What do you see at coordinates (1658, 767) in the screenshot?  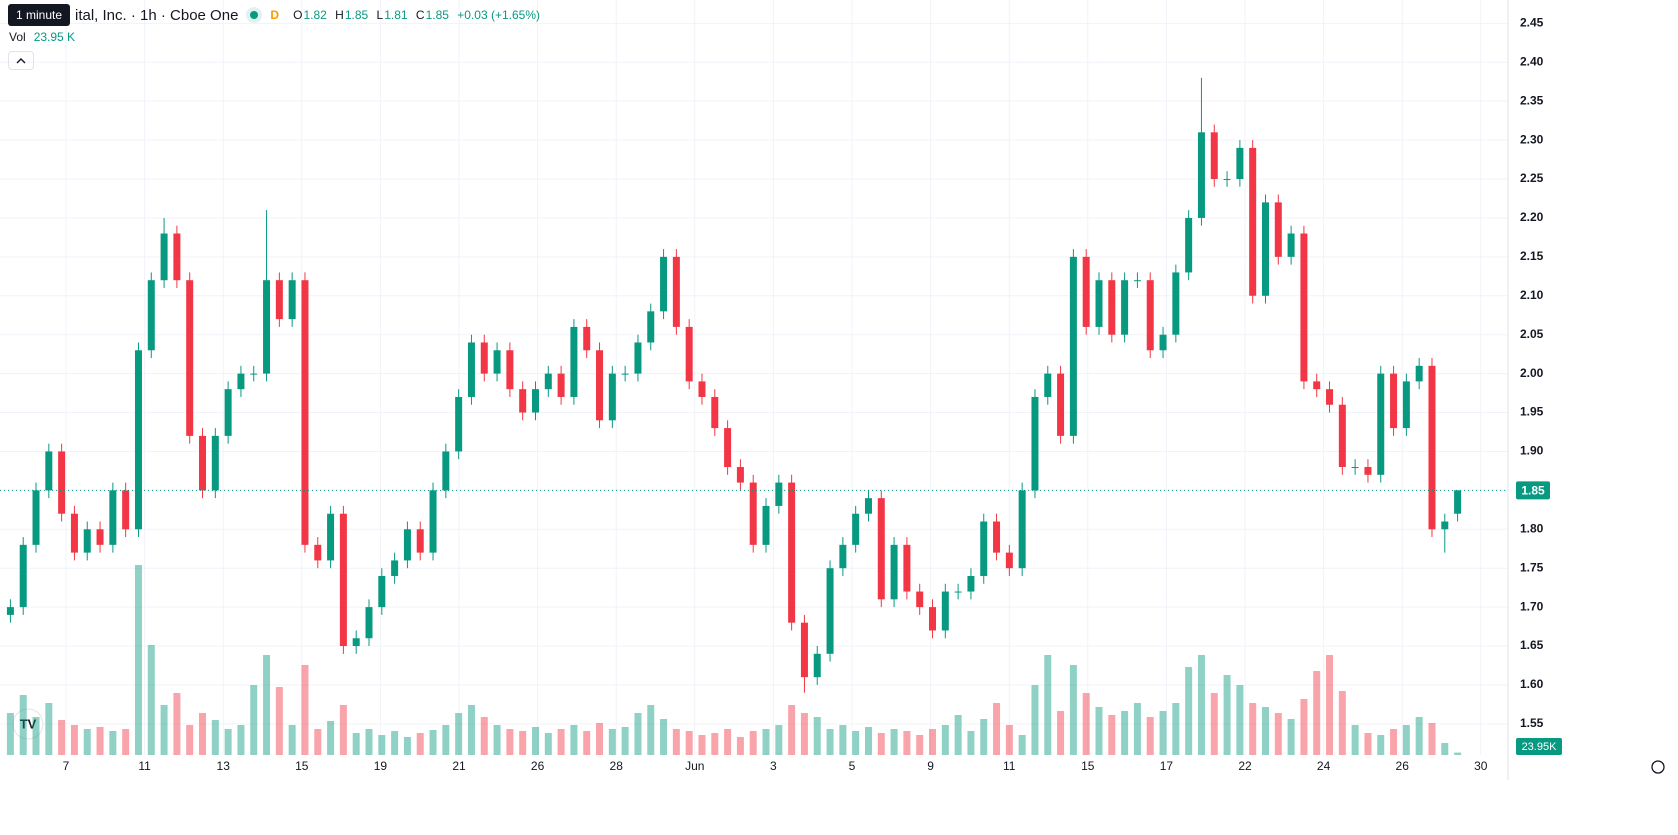 I see `settings-icon` at bounding box center [1658, 767].